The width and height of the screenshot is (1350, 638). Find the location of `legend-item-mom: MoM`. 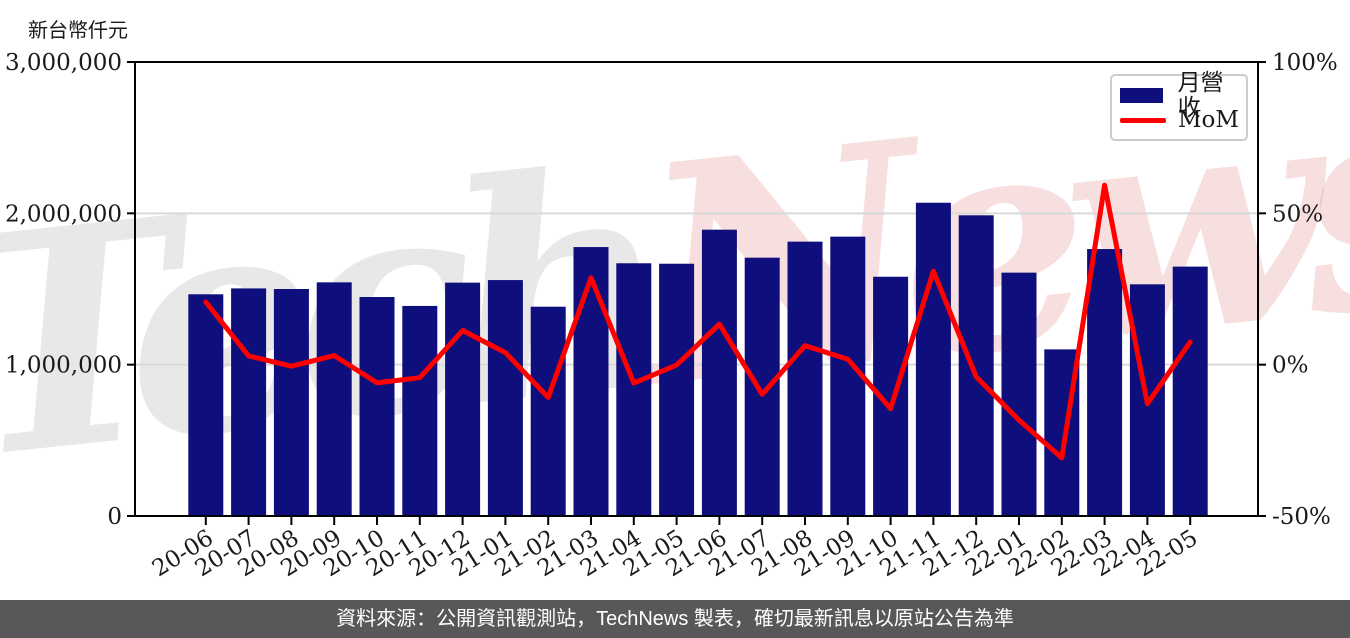

legend-item-mom: MoM is located at coordinates (1183, 120).